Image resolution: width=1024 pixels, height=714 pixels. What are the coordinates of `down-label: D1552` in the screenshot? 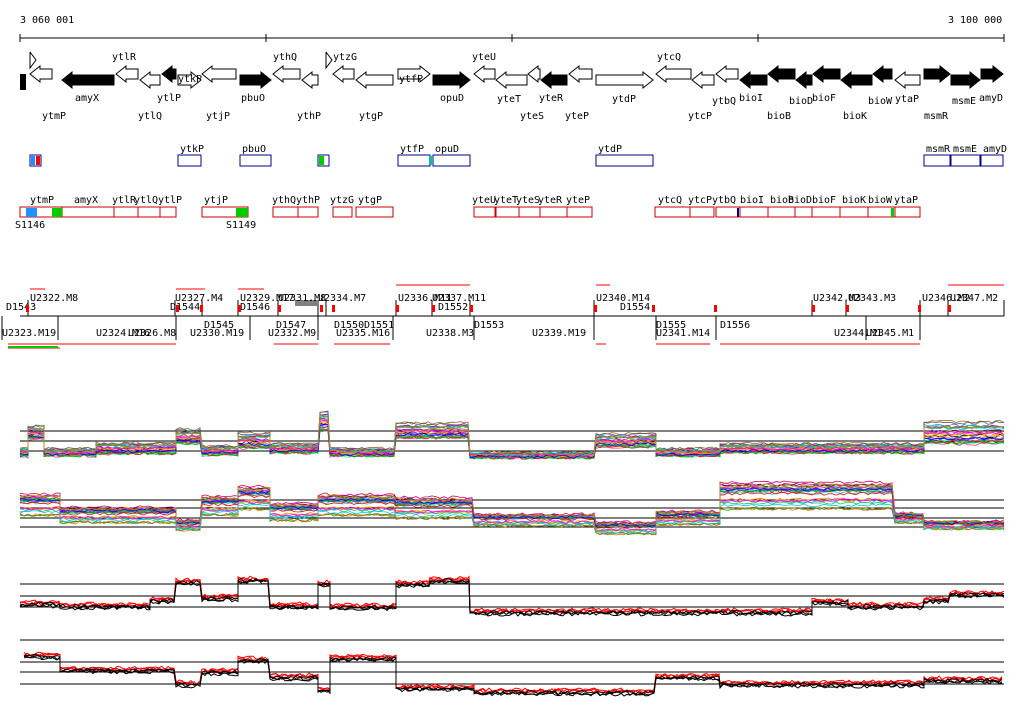 It's located at (453, 307).